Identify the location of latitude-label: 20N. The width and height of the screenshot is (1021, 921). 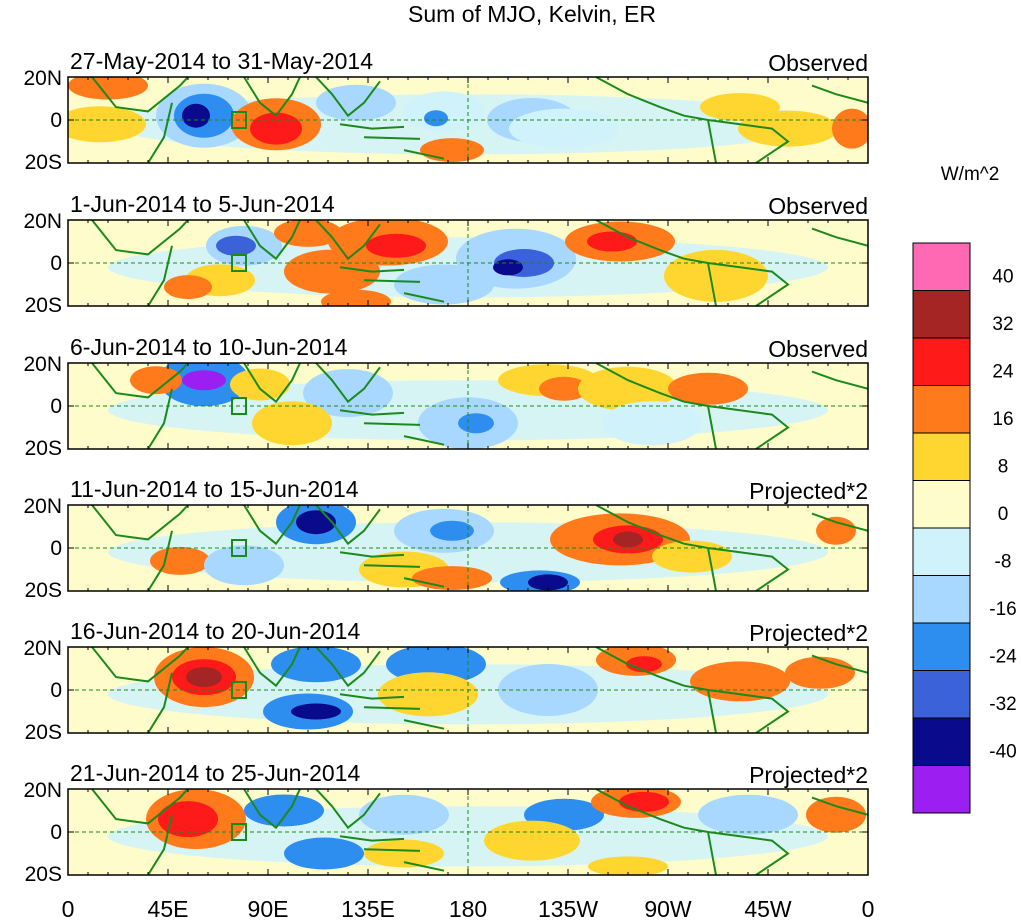
(42, 790).